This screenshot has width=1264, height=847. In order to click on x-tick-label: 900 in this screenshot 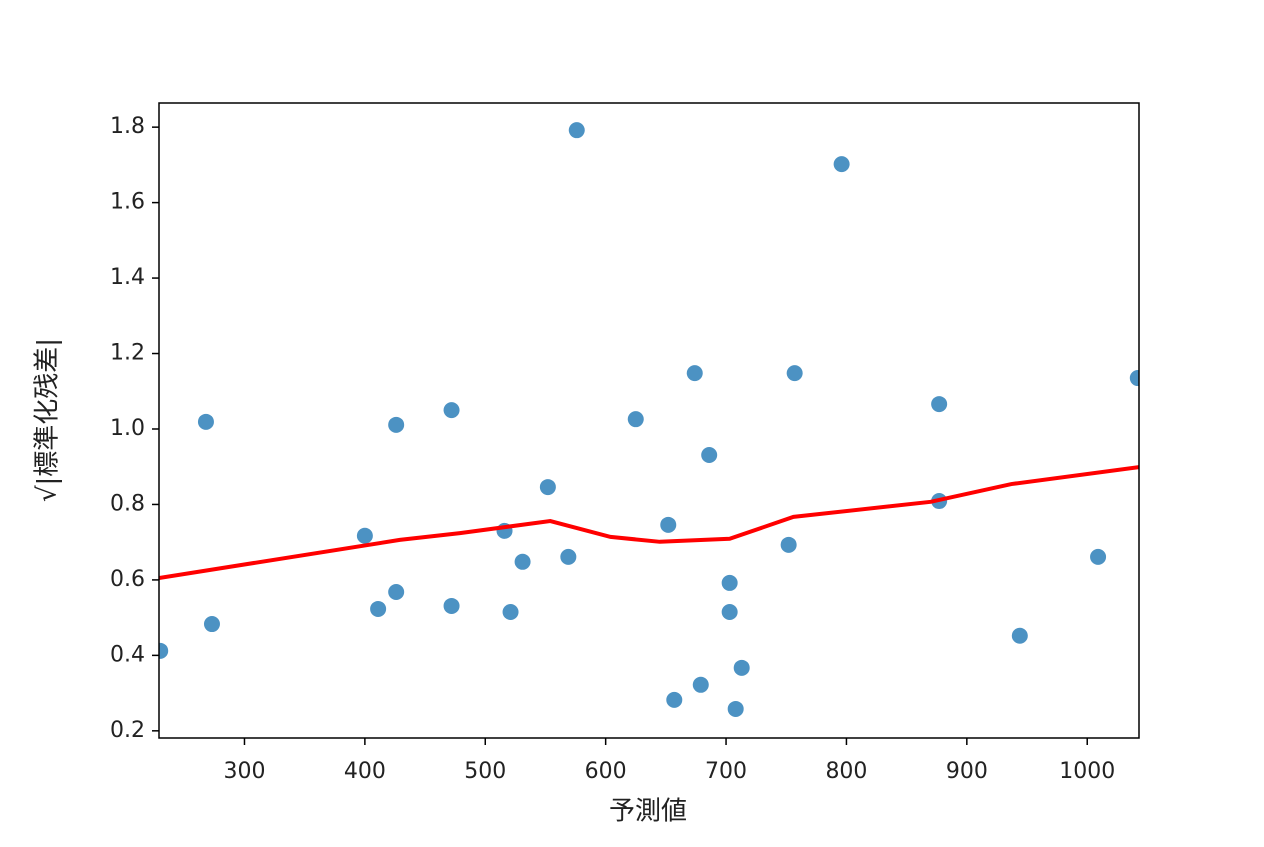, I will do `click(967, 771)`.